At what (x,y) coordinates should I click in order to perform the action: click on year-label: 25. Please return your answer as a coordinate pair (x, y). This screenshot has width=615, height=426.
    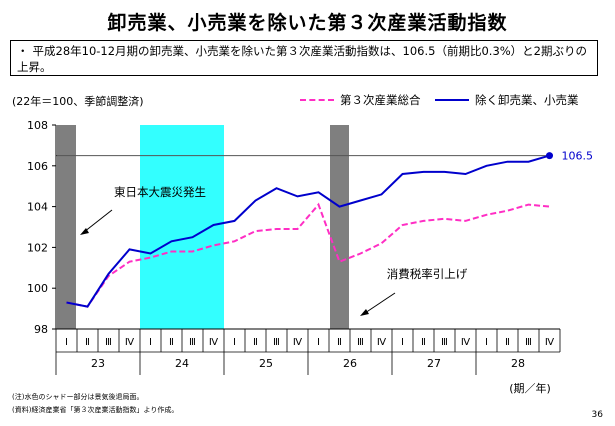
    Looking at the image, I should click on (266, 363).